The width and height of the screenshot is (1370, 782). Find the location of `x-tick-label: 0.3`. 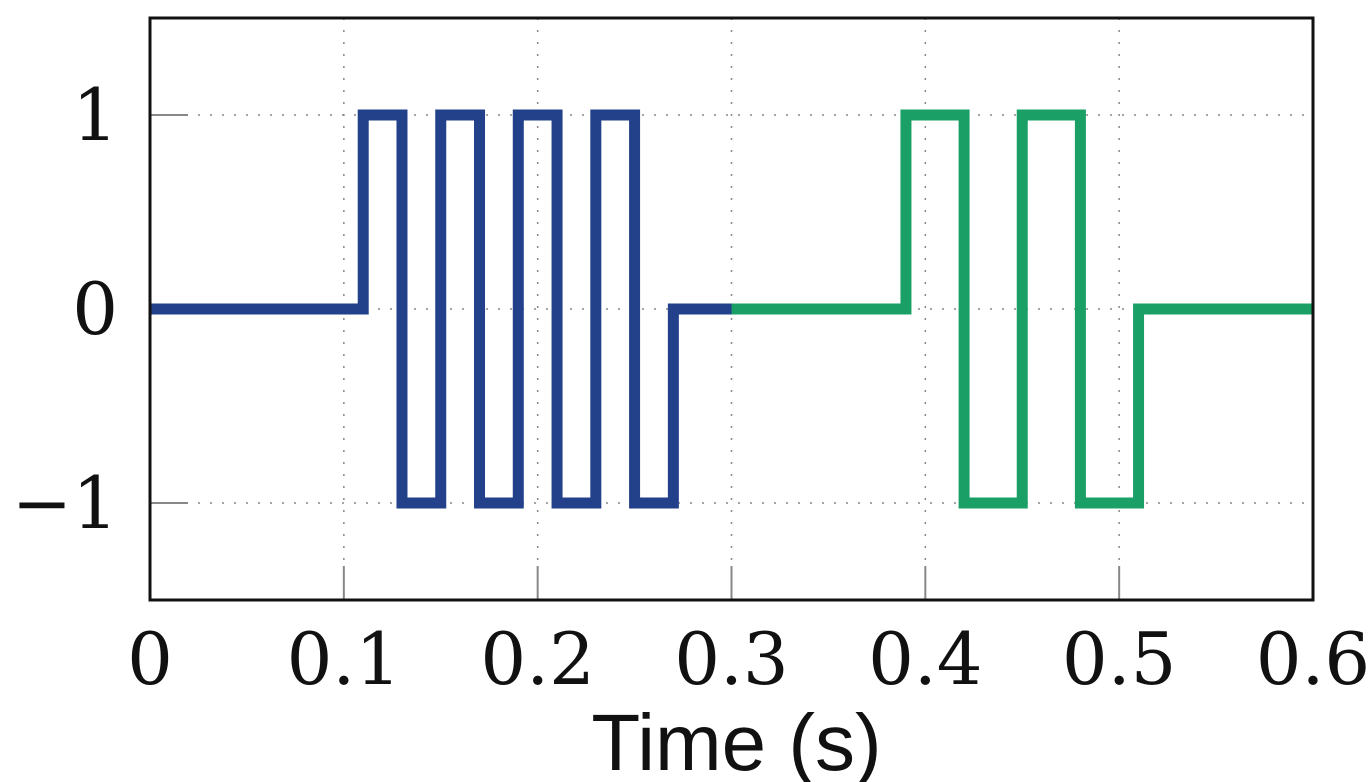

x-tick-label: 0.3 is located at coordinates (731, 659).